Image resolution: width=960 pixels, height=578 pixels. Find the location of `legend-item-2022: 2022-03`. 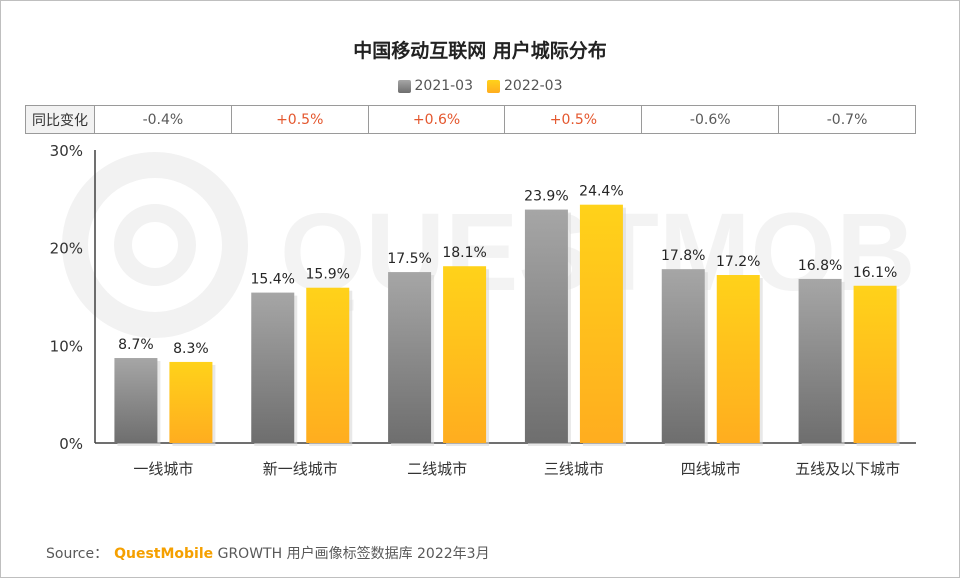

legend-item-2022: 2022-03 is located at coordinates (525, 86).